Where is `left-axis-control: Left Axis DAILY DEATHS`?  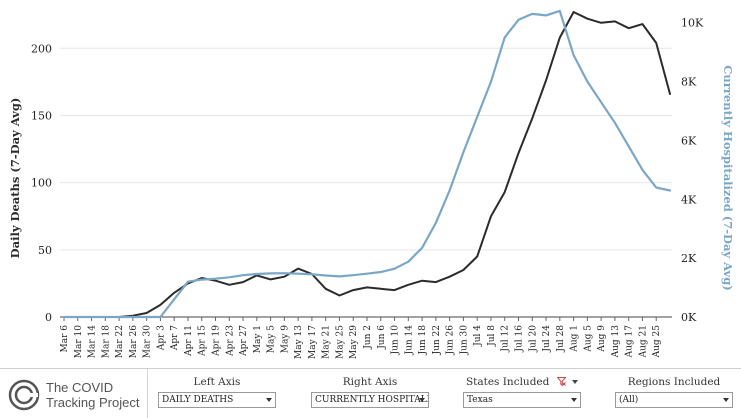
left-axis-control: Left Axis DAILY DEATHS is located at coordinates (217, 391).